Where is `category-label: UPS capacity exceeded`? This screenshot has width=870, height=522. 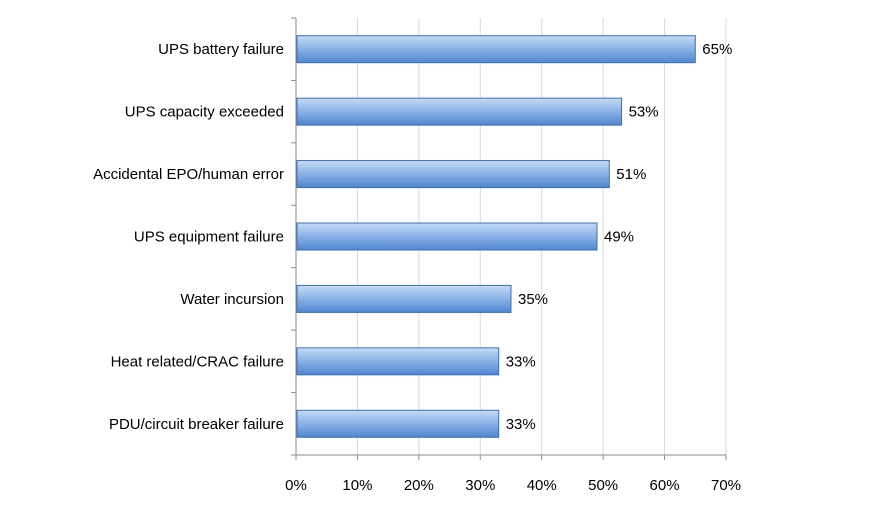 category-label: UPS capacity exceeded is located at coordinates (204, 112).